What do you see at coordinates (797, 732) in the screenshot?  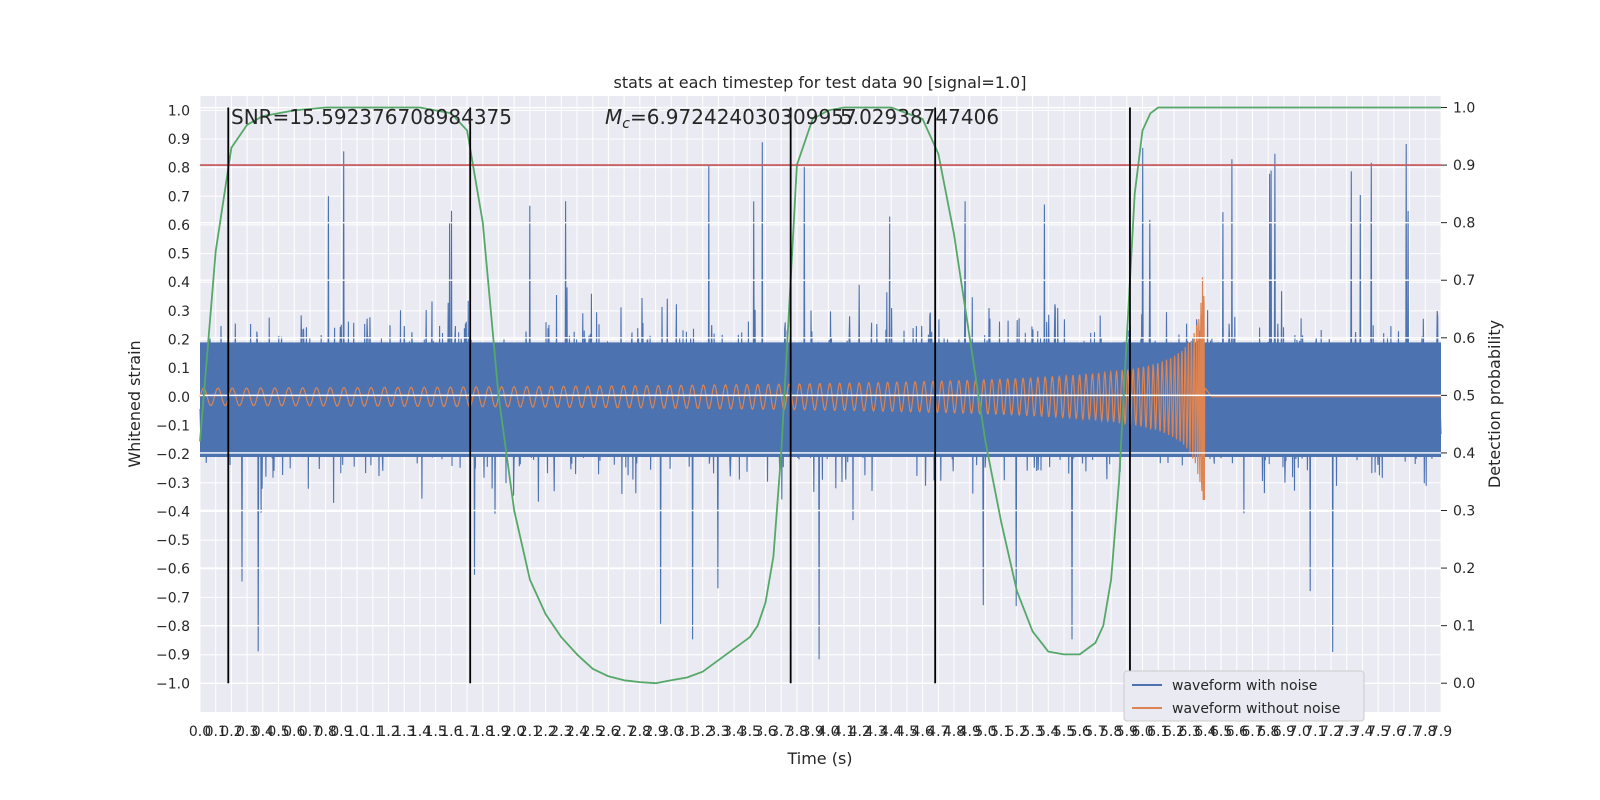 I see `x-tick-label: 3.8` at bounding box center [797, 732].